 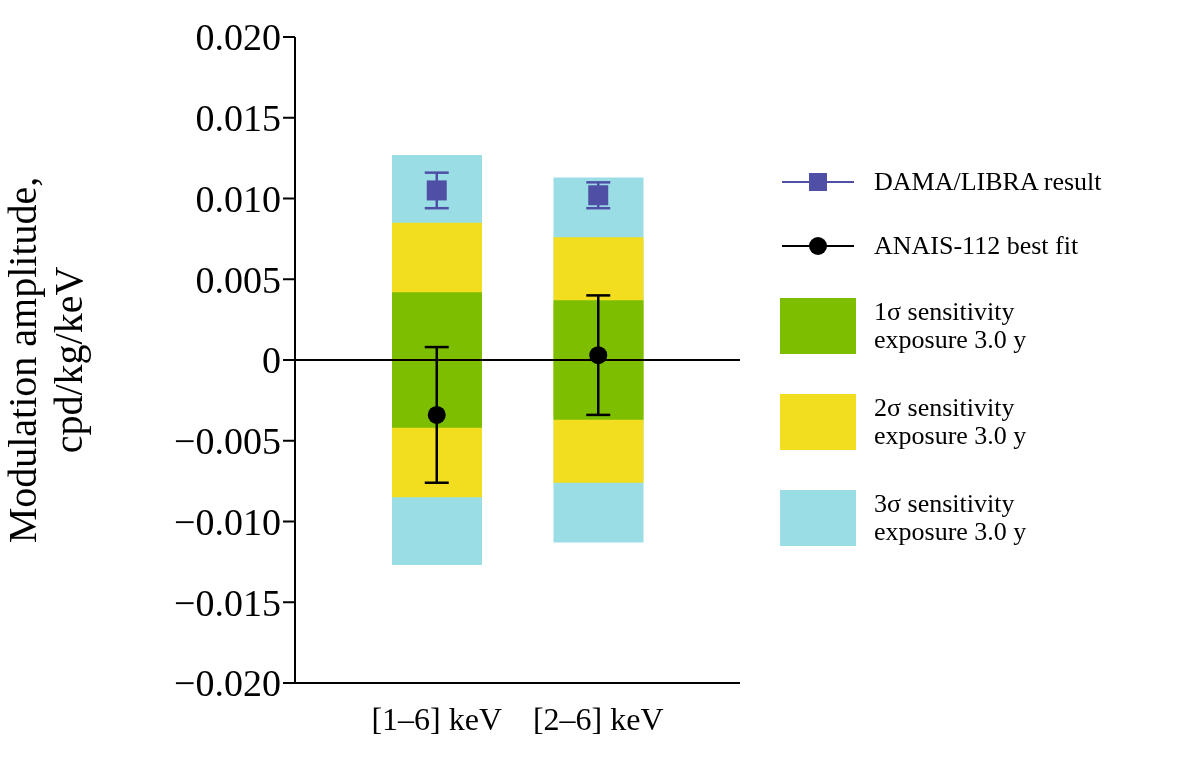 I want to click on x-tick-label: [2–6] keV, so click(x=598, y=718).